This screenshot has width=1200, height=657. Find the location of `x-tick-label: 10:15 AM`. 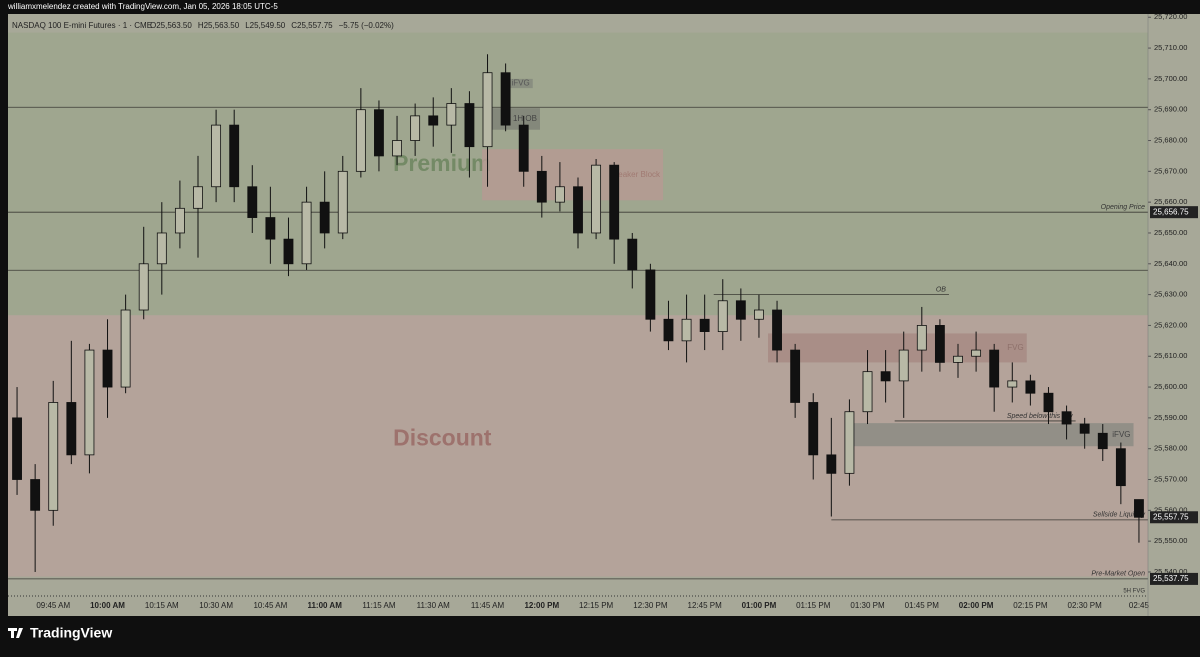

x-tick-label: 10:15 AM is located at coordinates (162, 605).